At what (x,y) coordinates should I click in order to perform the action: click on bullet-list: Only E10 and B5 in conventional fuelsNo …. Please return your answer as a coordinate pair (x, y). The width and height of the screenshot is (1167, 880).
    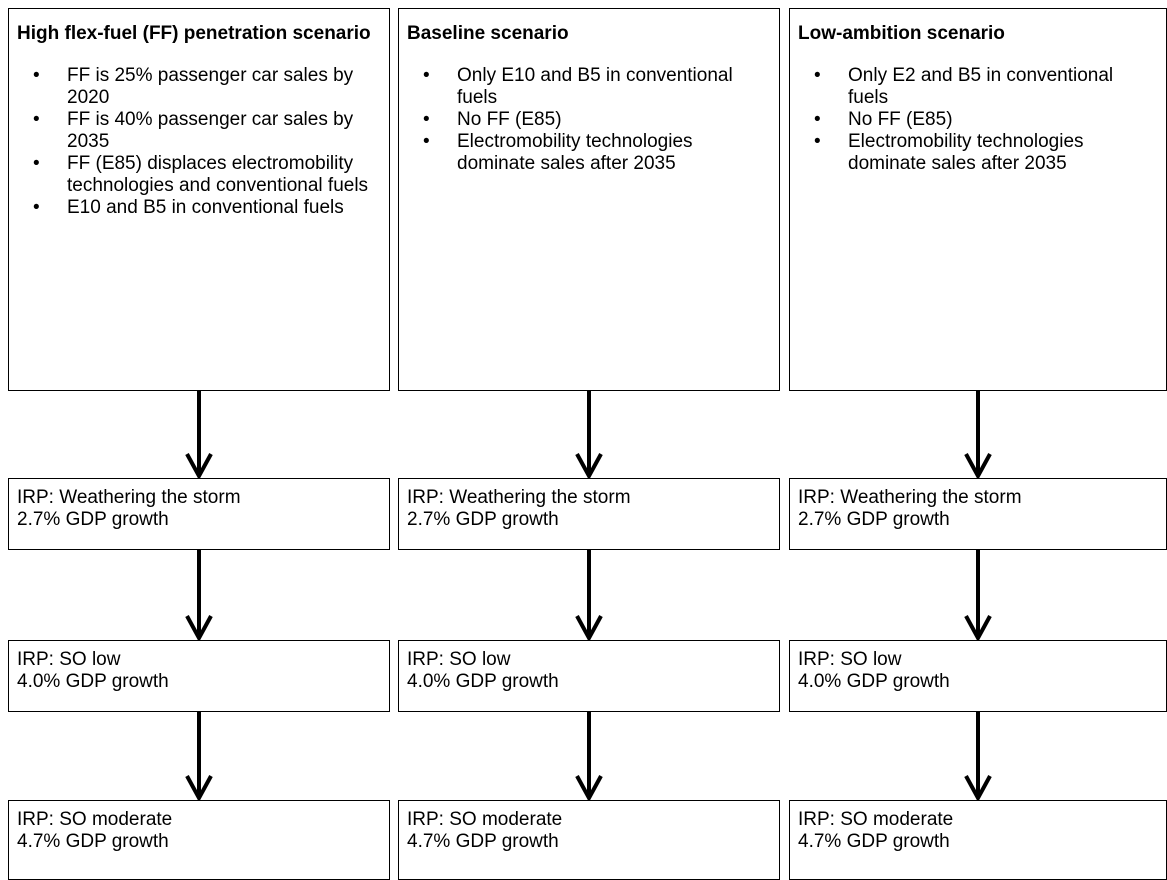
    Looking at the image, I should click on (589, 120).